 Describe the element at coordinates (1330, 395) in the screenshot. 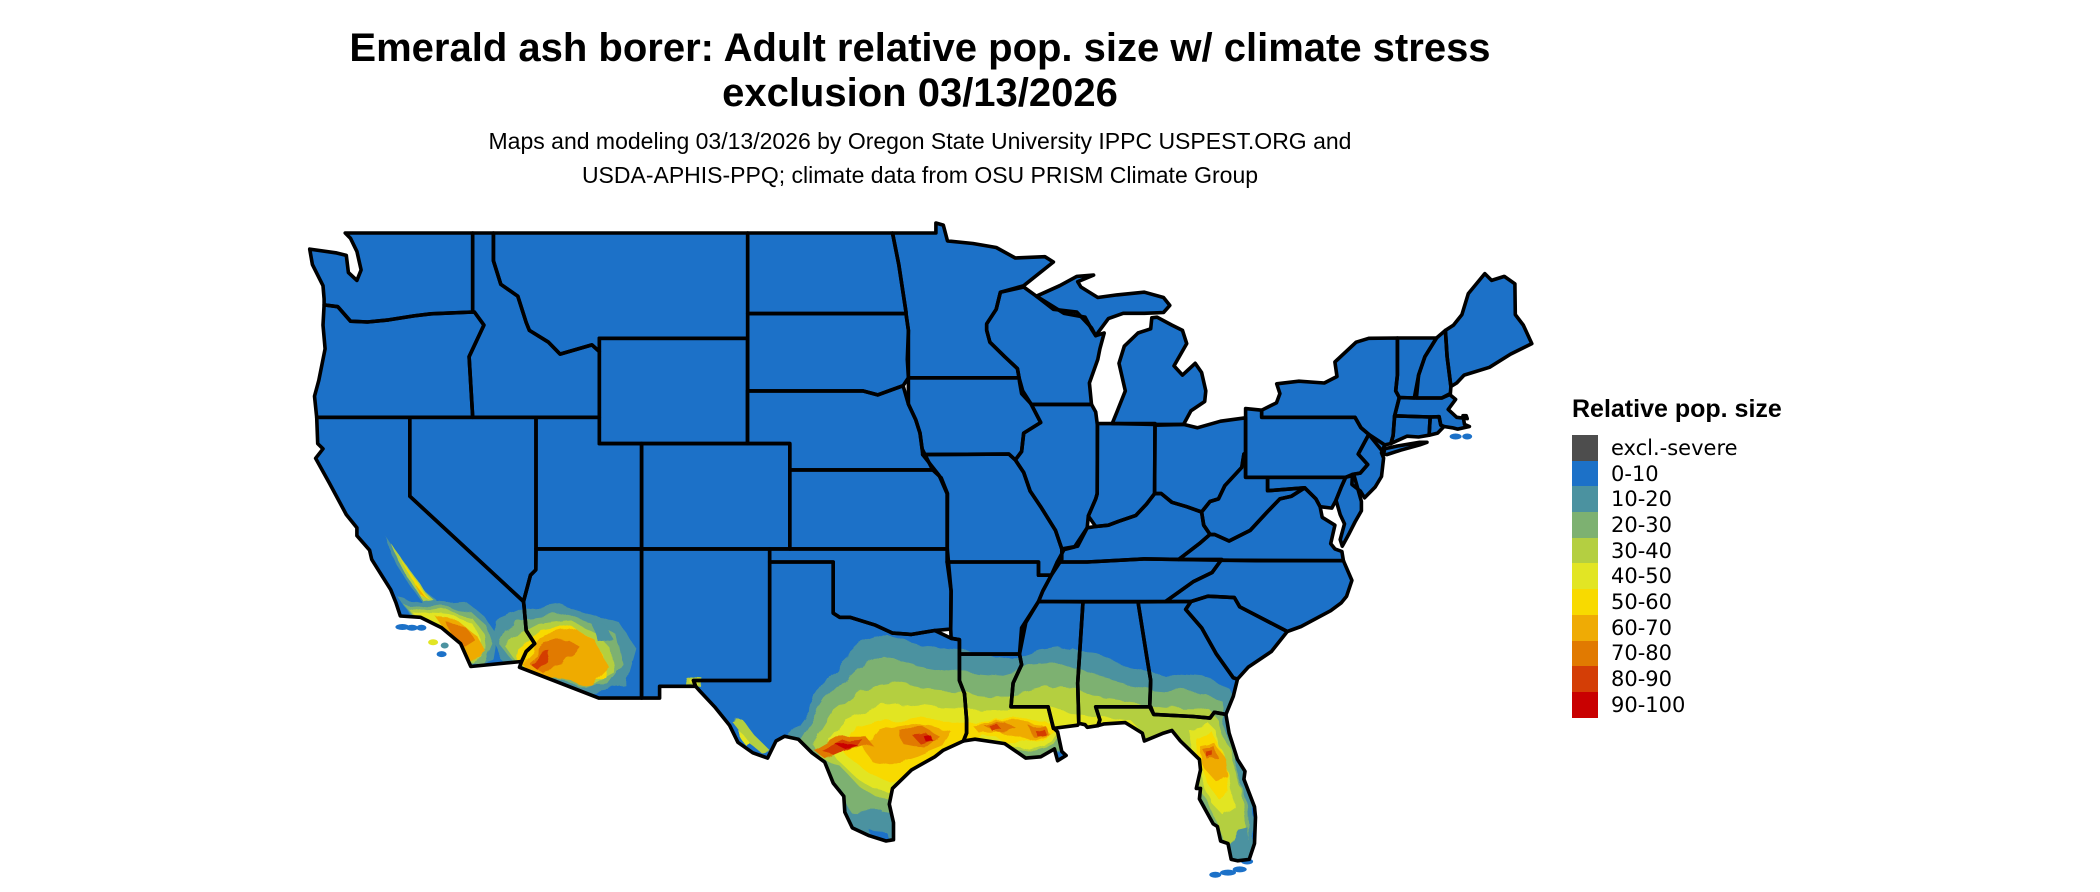

I see `state-fill-NY` at that location.